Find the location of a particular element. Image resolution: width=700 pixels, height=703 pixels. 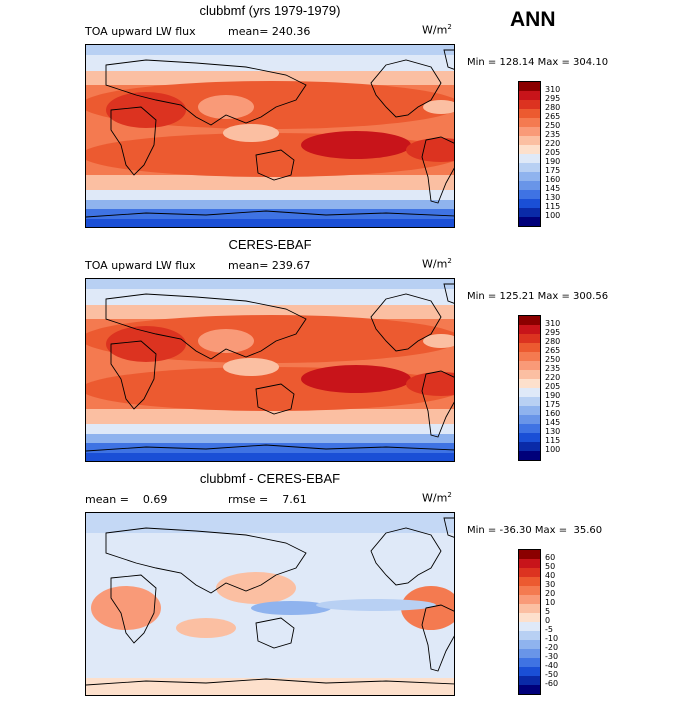

colorbar-tick-label: 40 is located at coordinates (550, 575).